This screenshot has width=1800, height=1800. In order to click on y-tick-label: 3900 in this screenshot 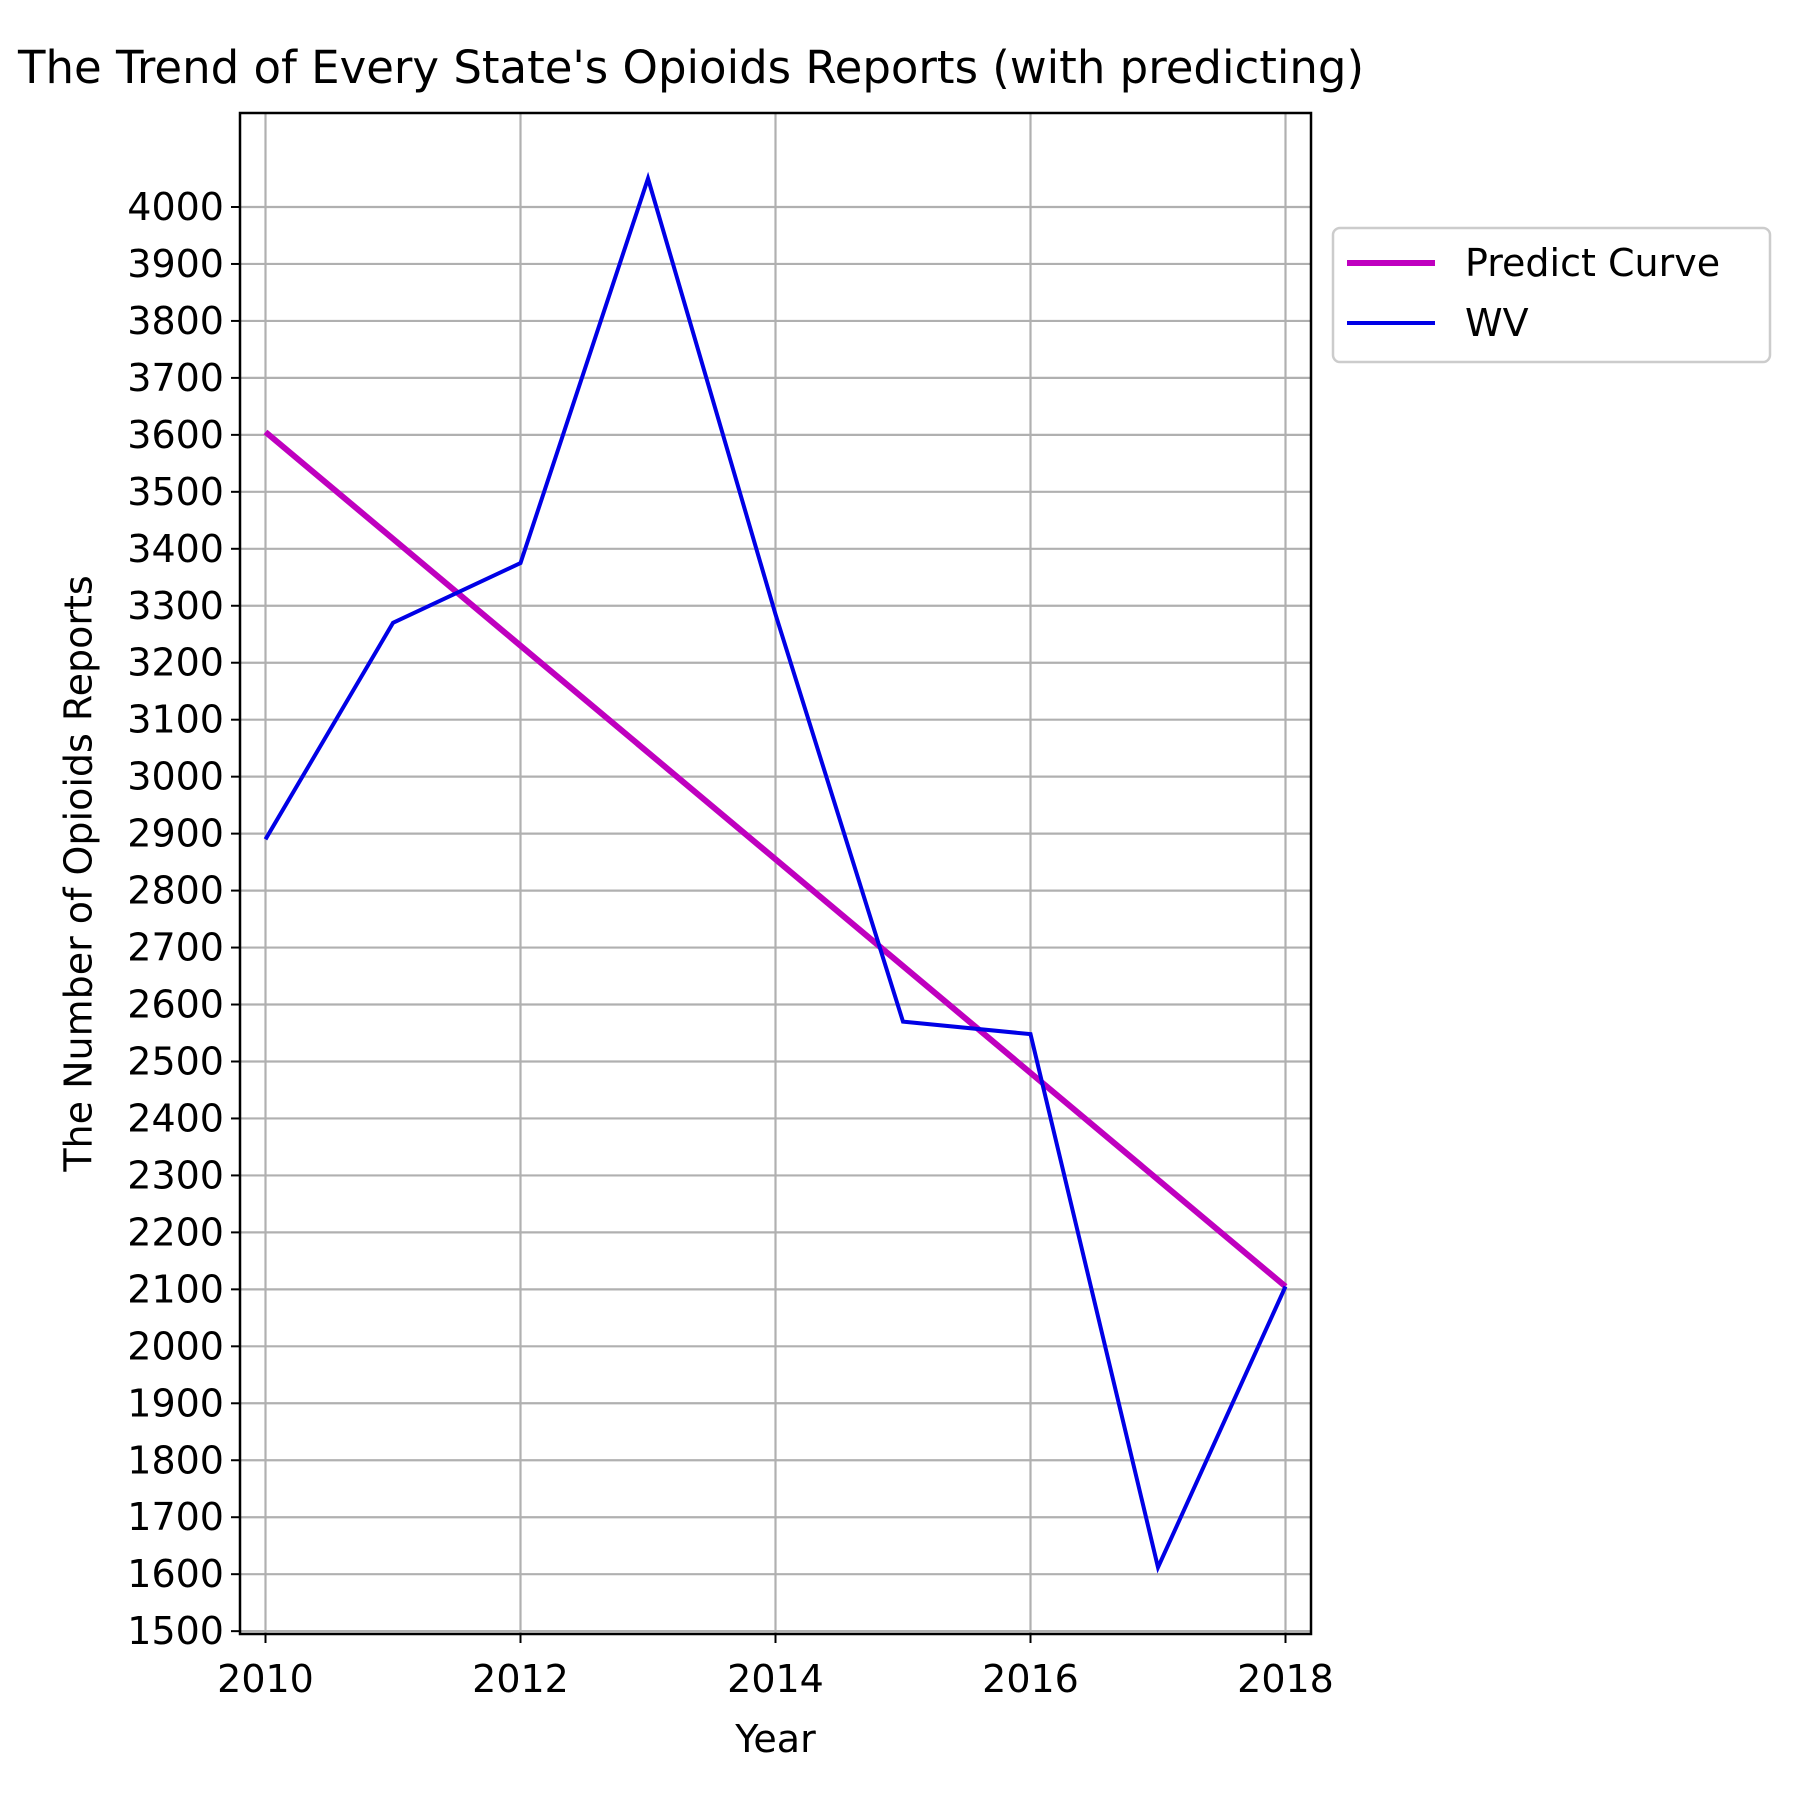, I will do `click(175, 264)`.